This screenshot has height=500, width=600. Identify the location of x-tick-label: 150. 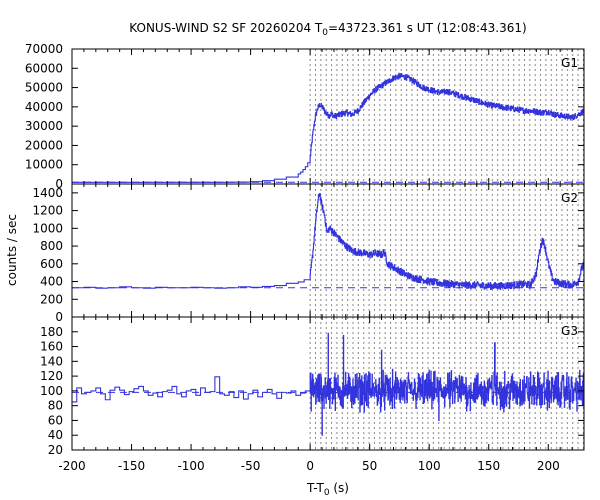
(488, 466).